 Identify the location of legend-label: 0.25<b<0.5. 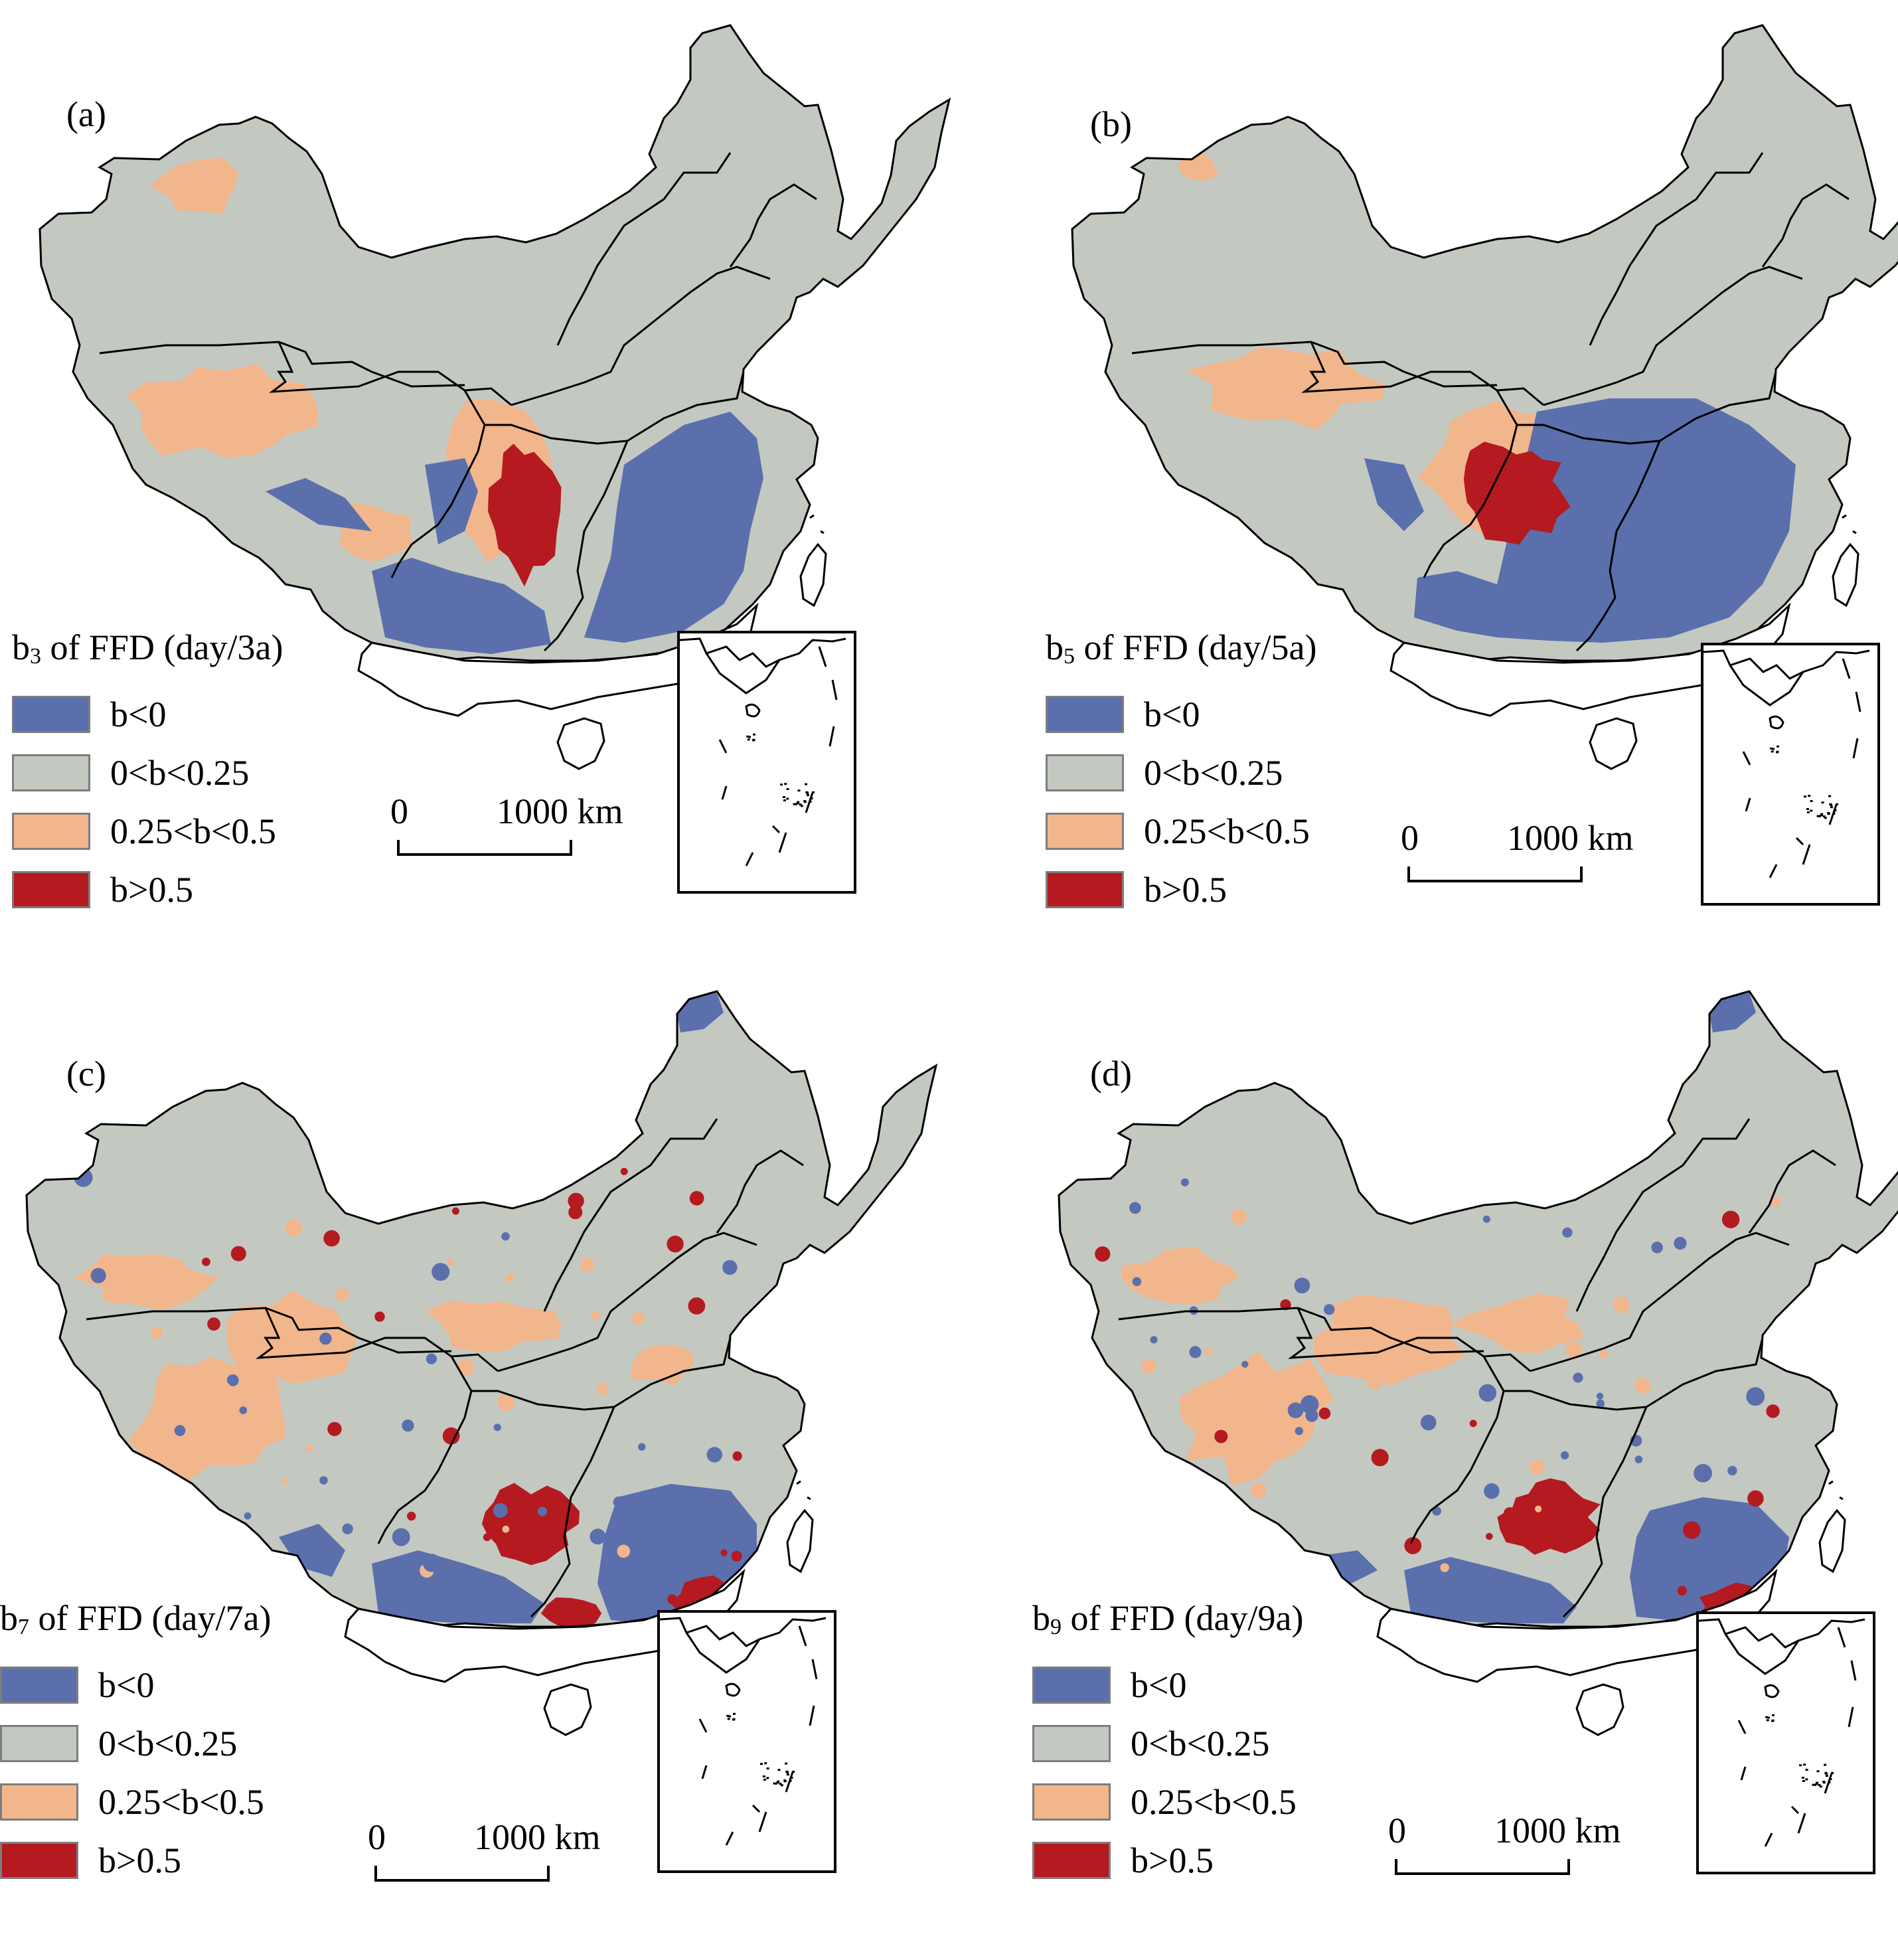
(1214, 1802).